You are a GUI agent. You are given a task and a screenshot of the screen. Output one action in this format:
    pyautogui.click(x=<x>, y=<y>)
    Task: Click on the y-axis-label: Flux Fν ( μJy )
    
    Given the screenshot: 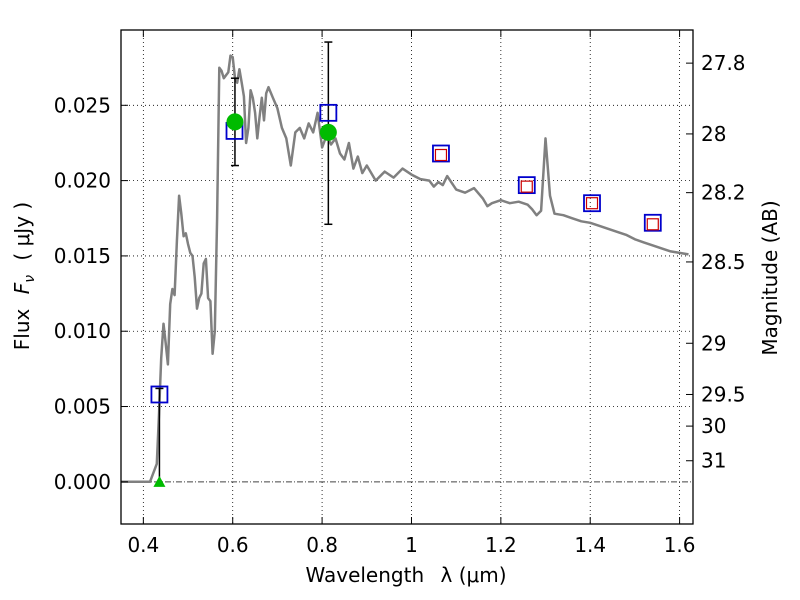 What is the action you would take?
    pyautogui.click(x=24, y=276)
    